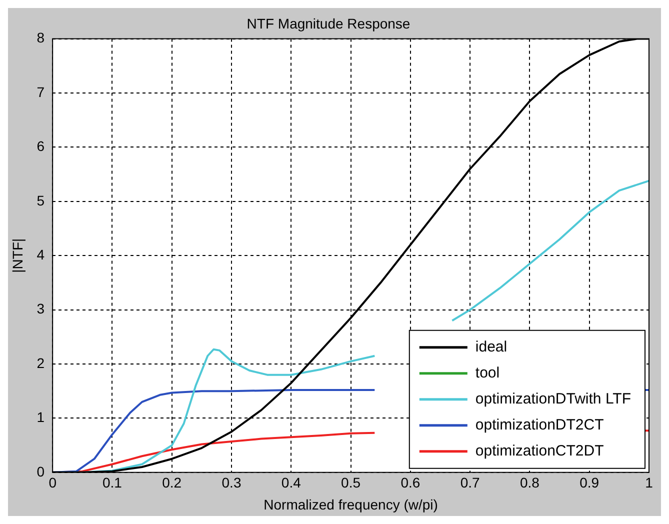 Image resolution: width=669 pixels, height=524 pixels. Describe the element at coordinates (17, 255) in the screenshot. I see `y-axis-title: |NTF|` at that location.